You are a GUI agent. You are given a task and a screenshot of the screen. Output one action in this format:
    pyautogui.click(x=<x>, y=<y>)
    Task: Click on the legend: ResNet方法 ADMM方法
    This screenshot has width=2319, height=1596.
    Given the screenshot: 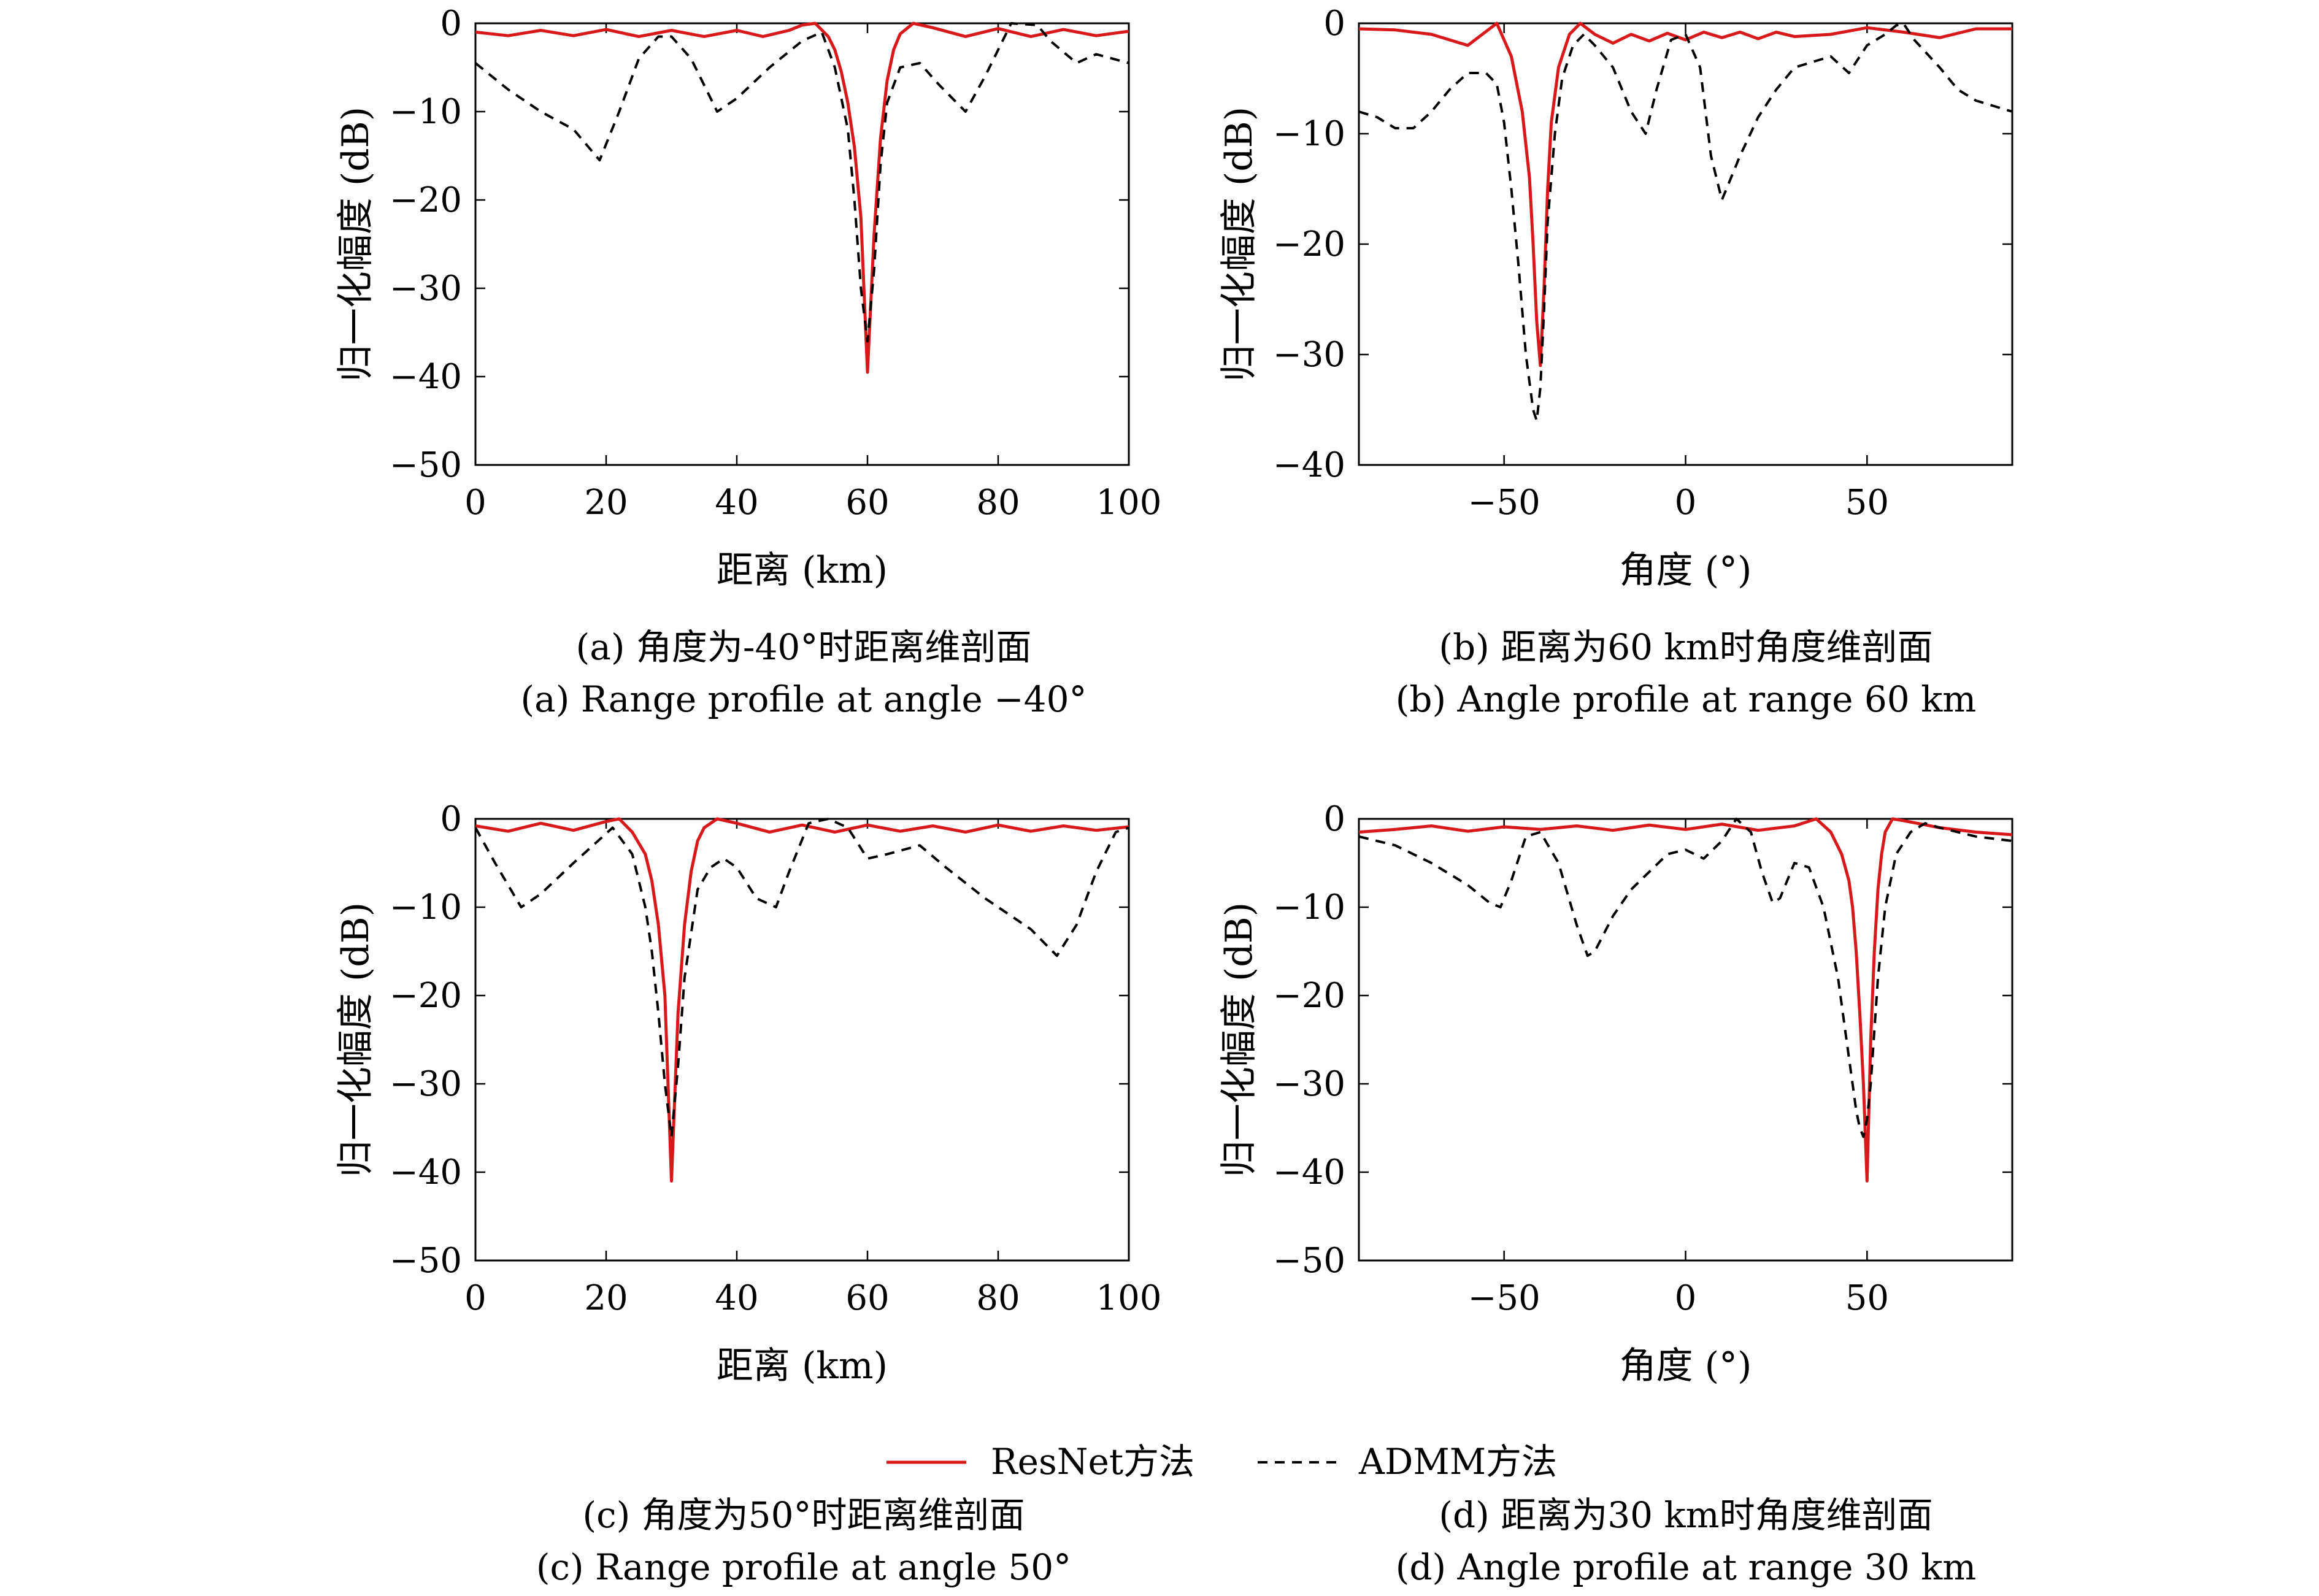 What is the action you would take?
    pyautogui.click(x=1221, y=1462)
    